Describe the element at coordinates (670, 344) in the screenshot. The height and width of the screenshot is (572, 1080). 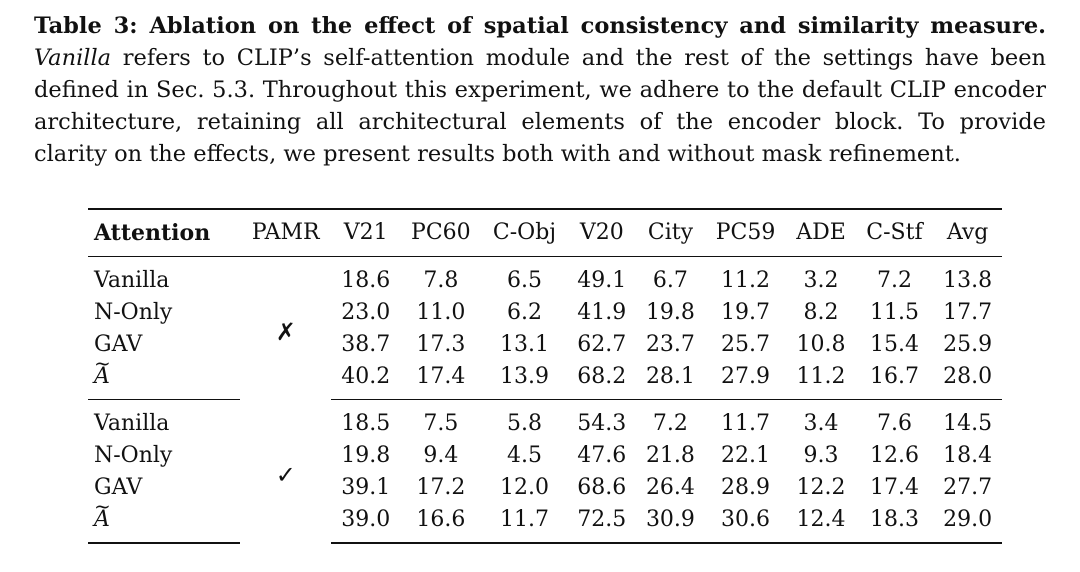
I see `value-cell: 23.7` at that location.